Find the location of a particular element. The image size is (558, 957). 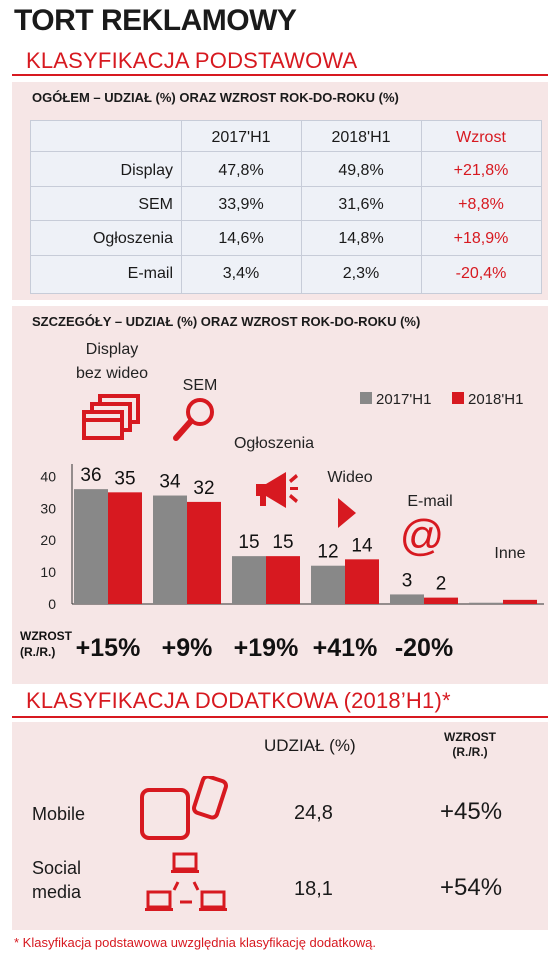

row-label: Display is located at coordinates (146, 170).